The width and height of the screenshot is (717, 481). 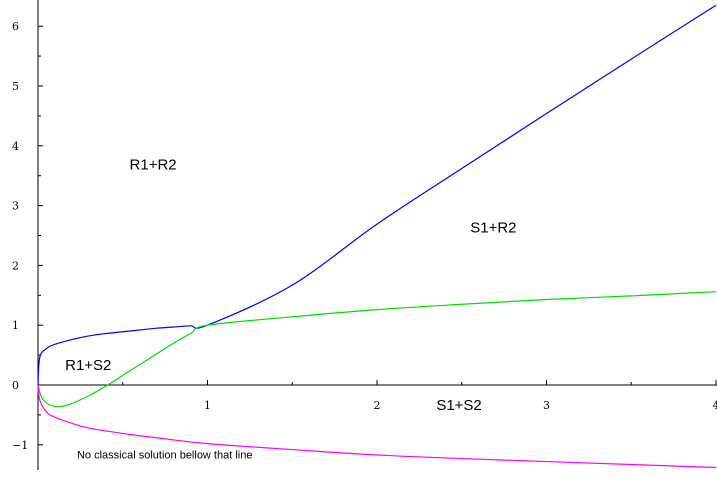 What do you see at coordinates (88, 365) in the screenshot?
I see `region-label: R1+S2` at bounding box center [88, 365].